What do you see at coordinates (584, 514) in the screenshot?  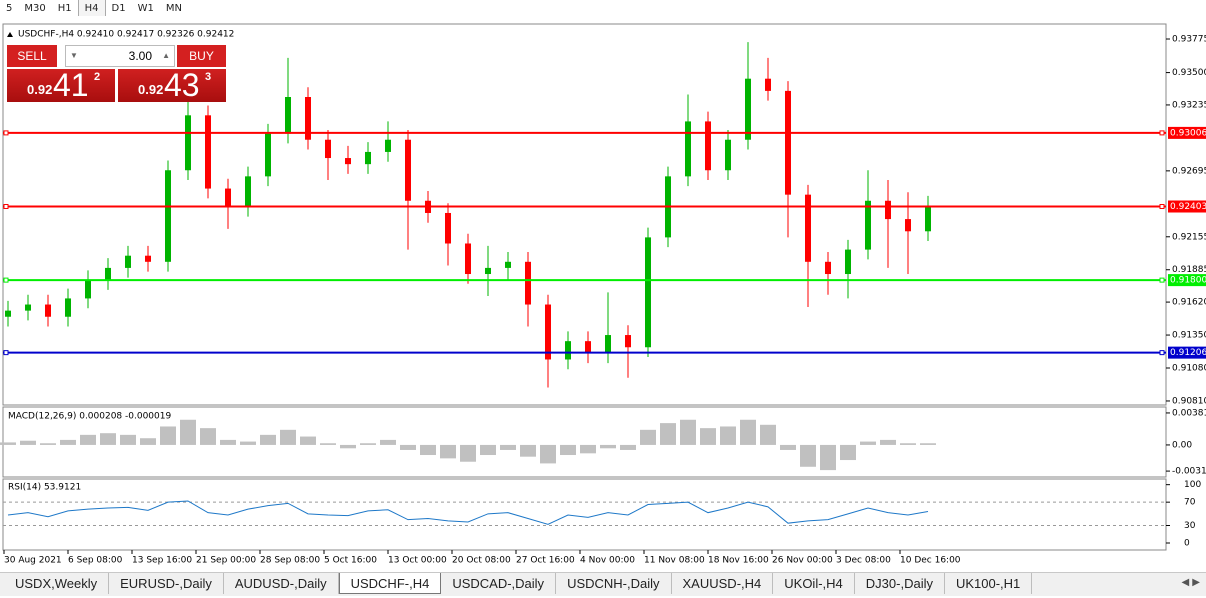 I see `rsi-panel` at bounding box center [584, 514].